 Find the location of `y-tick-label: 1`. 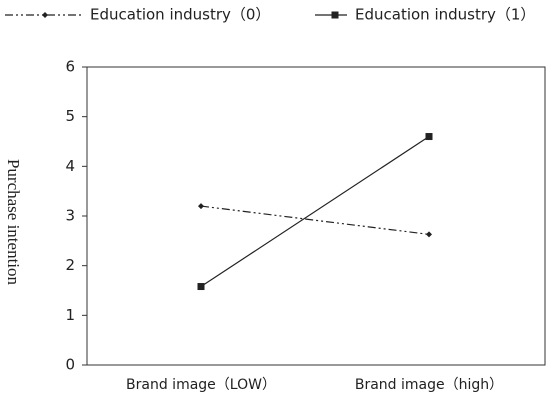

y-tick-label: 1 is located at coordinates (70, 315).